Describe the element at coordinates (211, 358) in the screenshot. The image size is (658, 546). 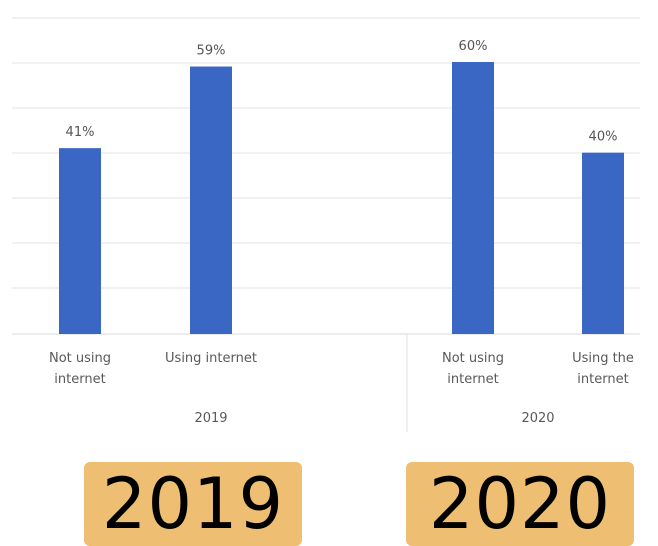
I see `category-label: Using internet` at that location.